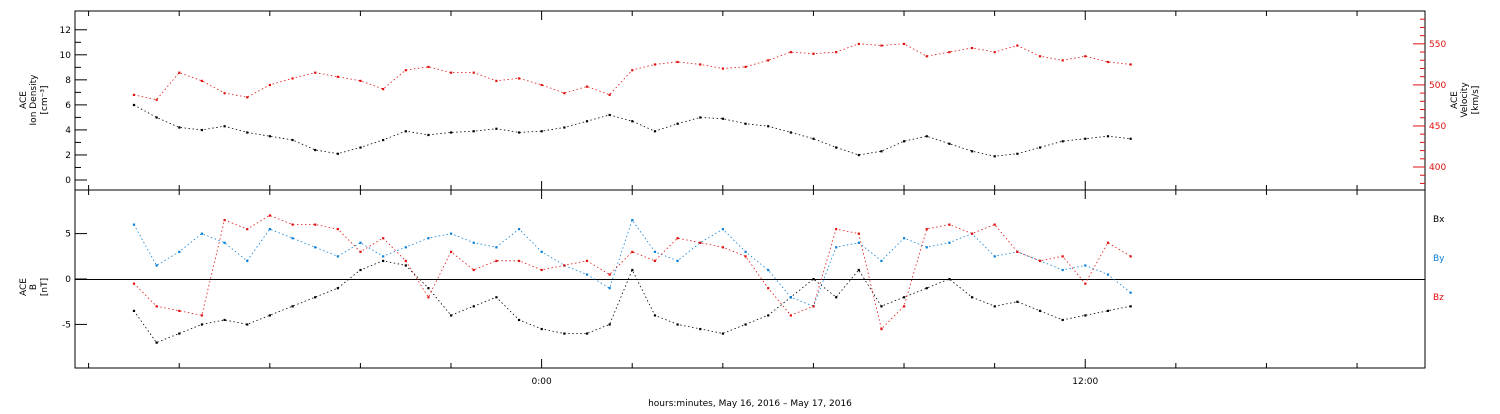 The width and height of the screenshot is (1500, 414). What do you see at coordinates (68, 280) in the screenshot?
I see `b-tick-label: 0` at bounding box center [68, 280].